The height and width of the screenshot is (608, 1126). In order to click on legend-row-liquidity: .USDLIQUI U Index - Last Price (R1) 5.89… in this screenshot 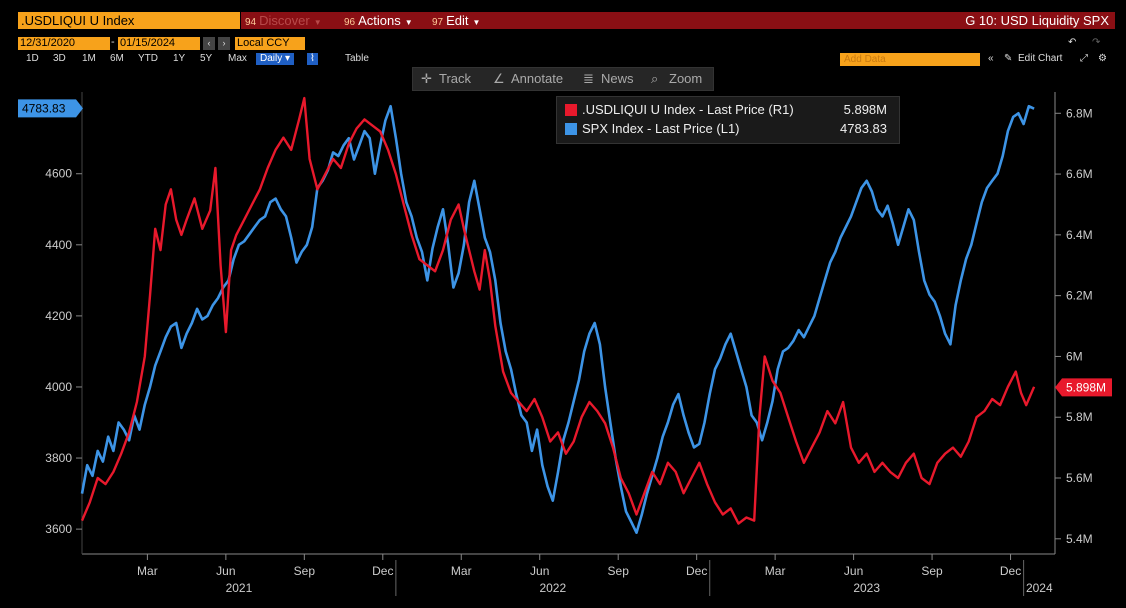, I will do `click(728, 110)`.